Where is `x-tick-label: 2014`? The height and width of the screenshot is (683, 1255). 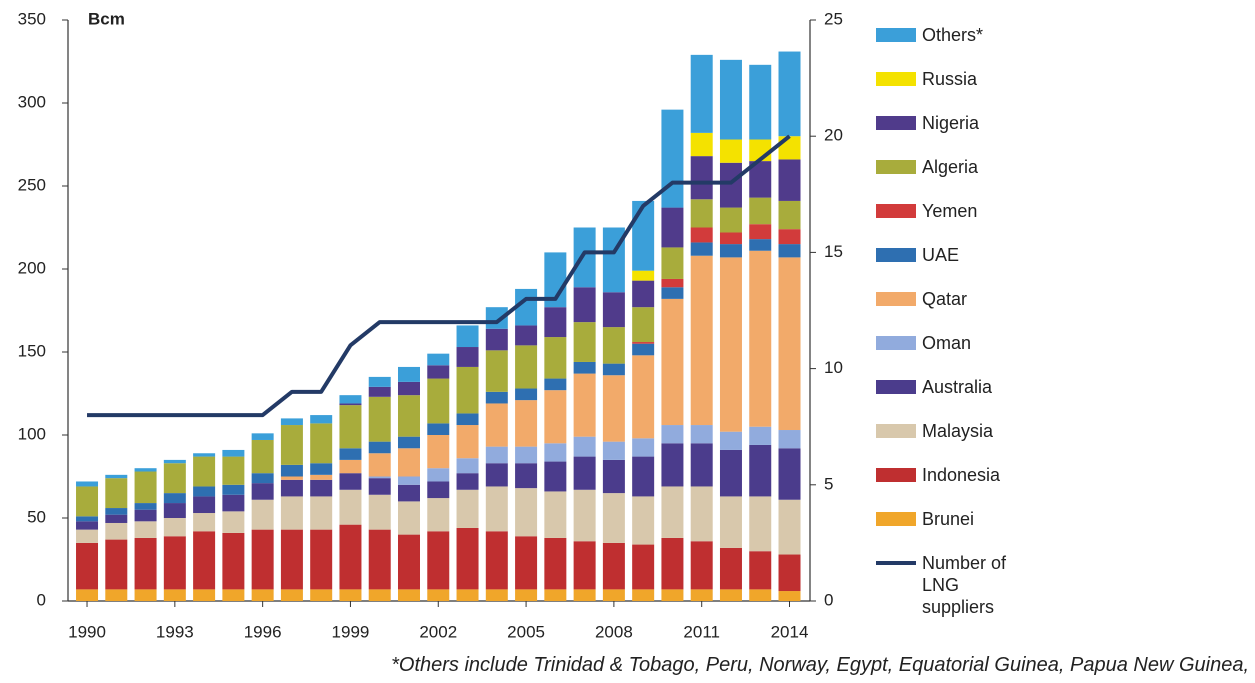 x-tick-label: 2014 is located at coordinates (790, 631).